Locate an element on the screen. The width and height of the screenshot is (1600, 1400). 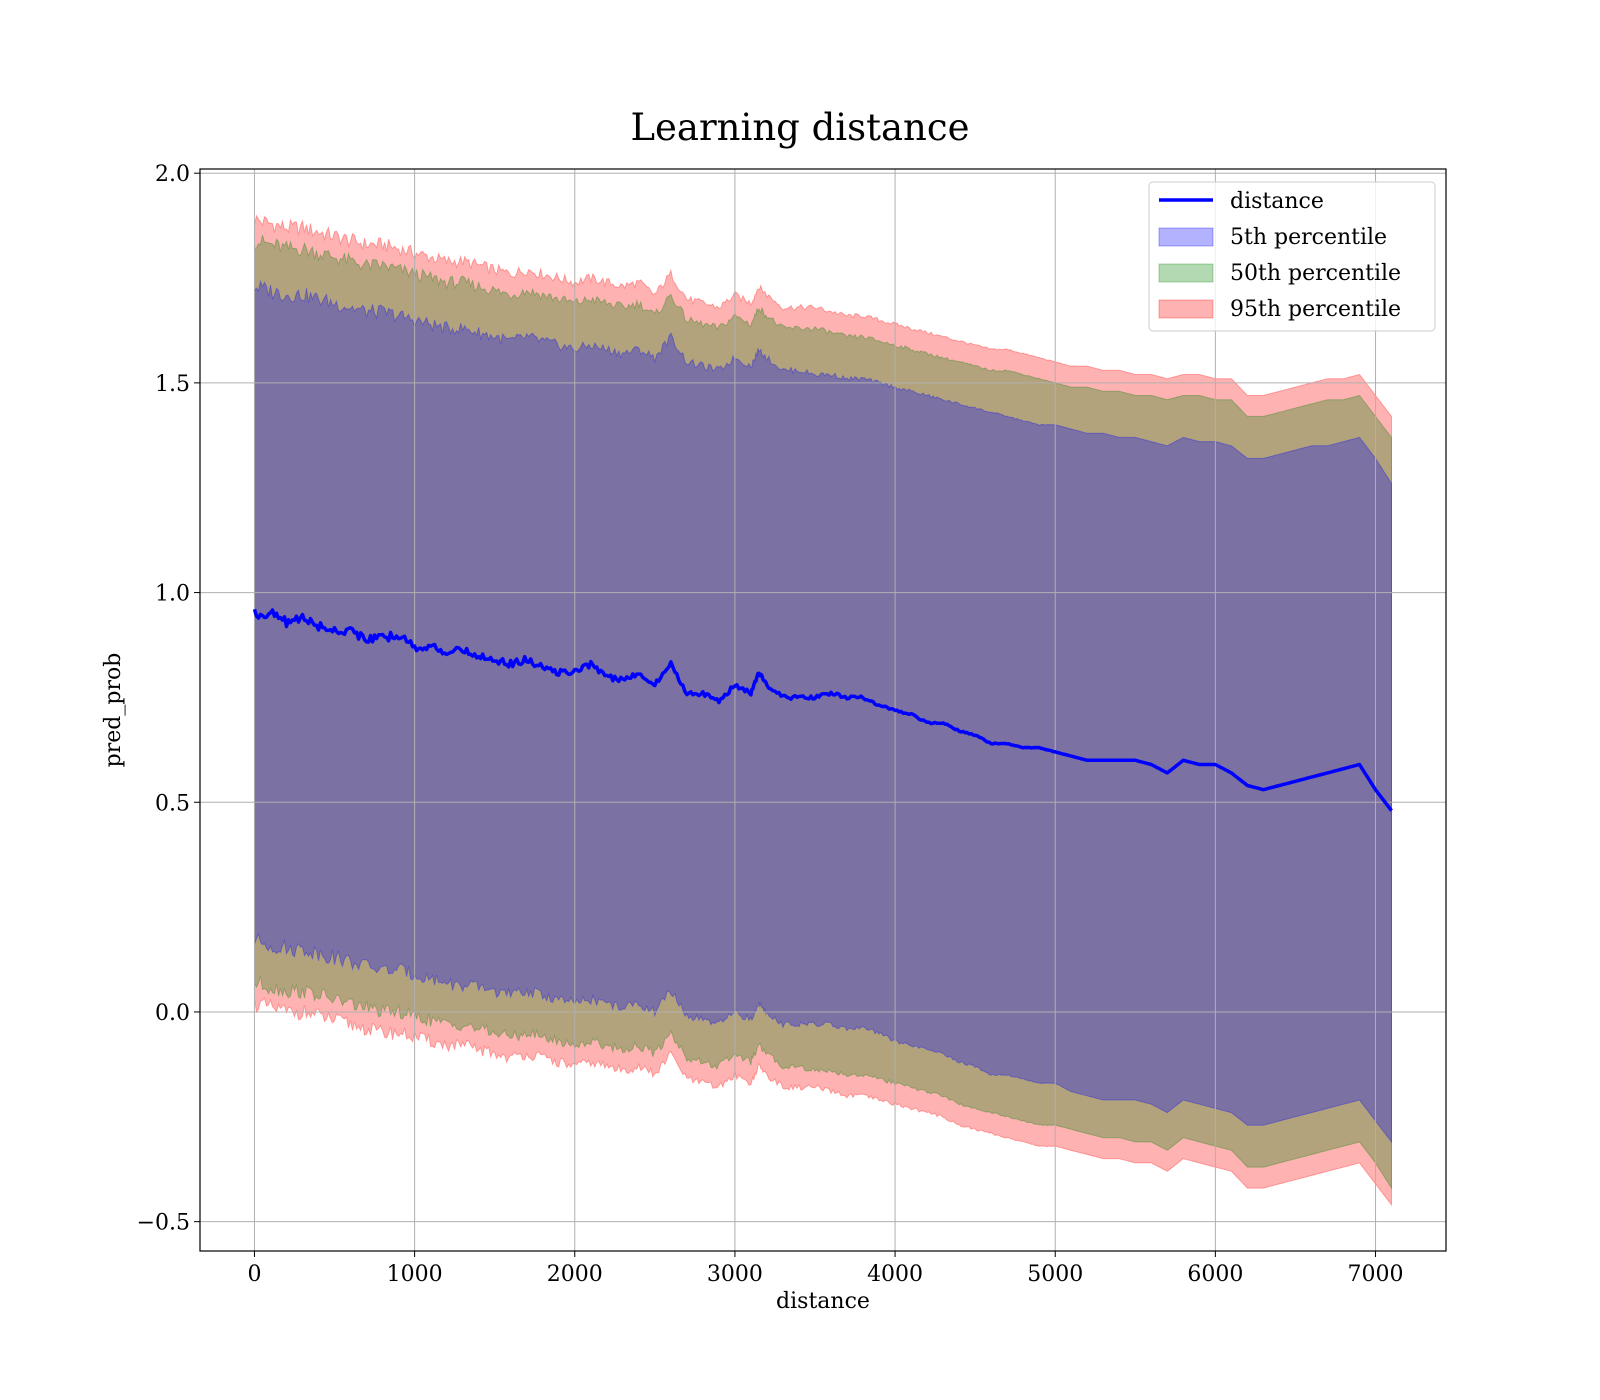
legend-swatch-95th is located at coordinates (1186, 309).